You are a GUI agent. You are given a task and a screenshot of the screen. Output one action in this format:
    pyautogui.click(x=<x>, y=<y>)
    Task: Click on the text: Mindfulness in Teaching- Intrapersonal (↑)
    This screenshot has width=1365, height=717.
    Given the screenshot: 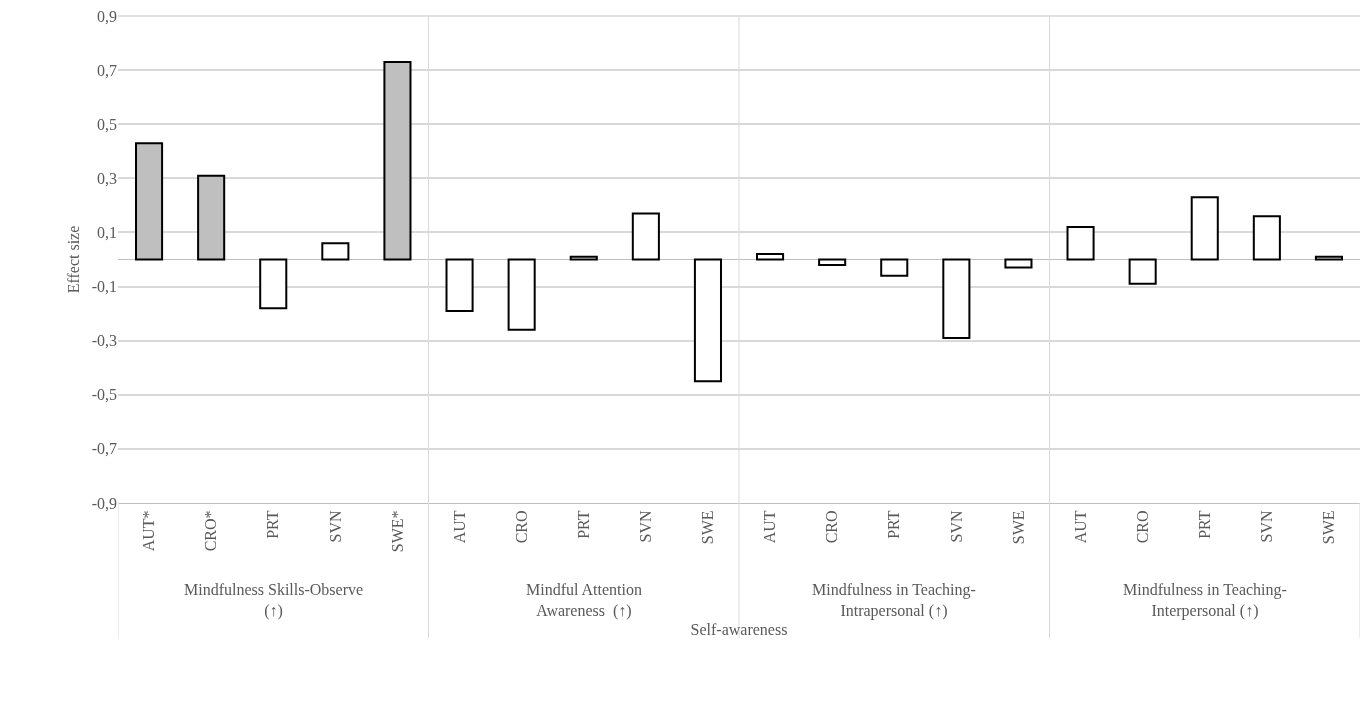 What is the action you would take?
    pyautogui.click(x=894, y=600)
    